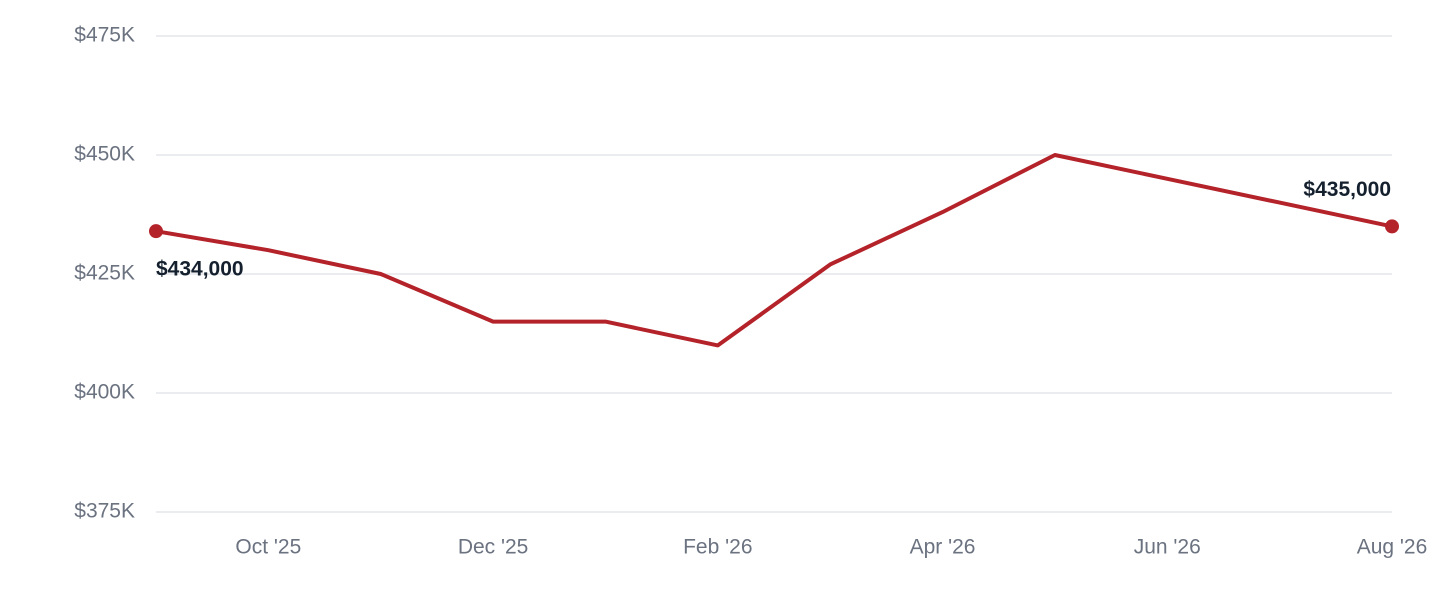 This screenshot has height=600, width=1440. What do you see at coordinates (104, 273) in the screenshot?
I see `y-tick-label: $425K` at bounding box center [104, 273].